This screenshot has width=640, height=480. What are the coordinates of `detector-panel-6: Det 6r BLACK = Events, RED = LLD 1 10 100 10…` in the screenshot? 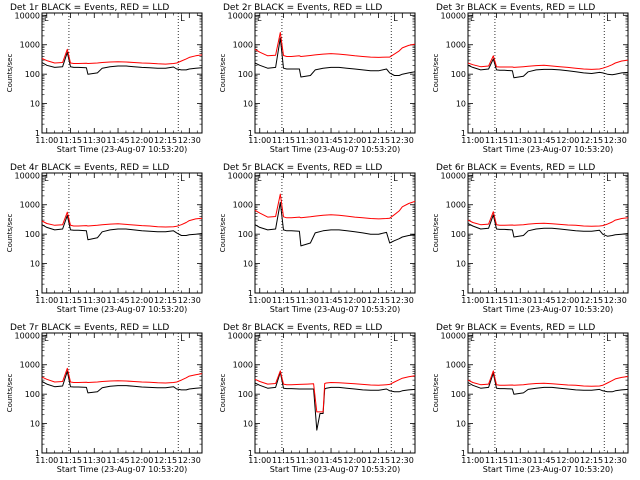 It's located at (530, 238).